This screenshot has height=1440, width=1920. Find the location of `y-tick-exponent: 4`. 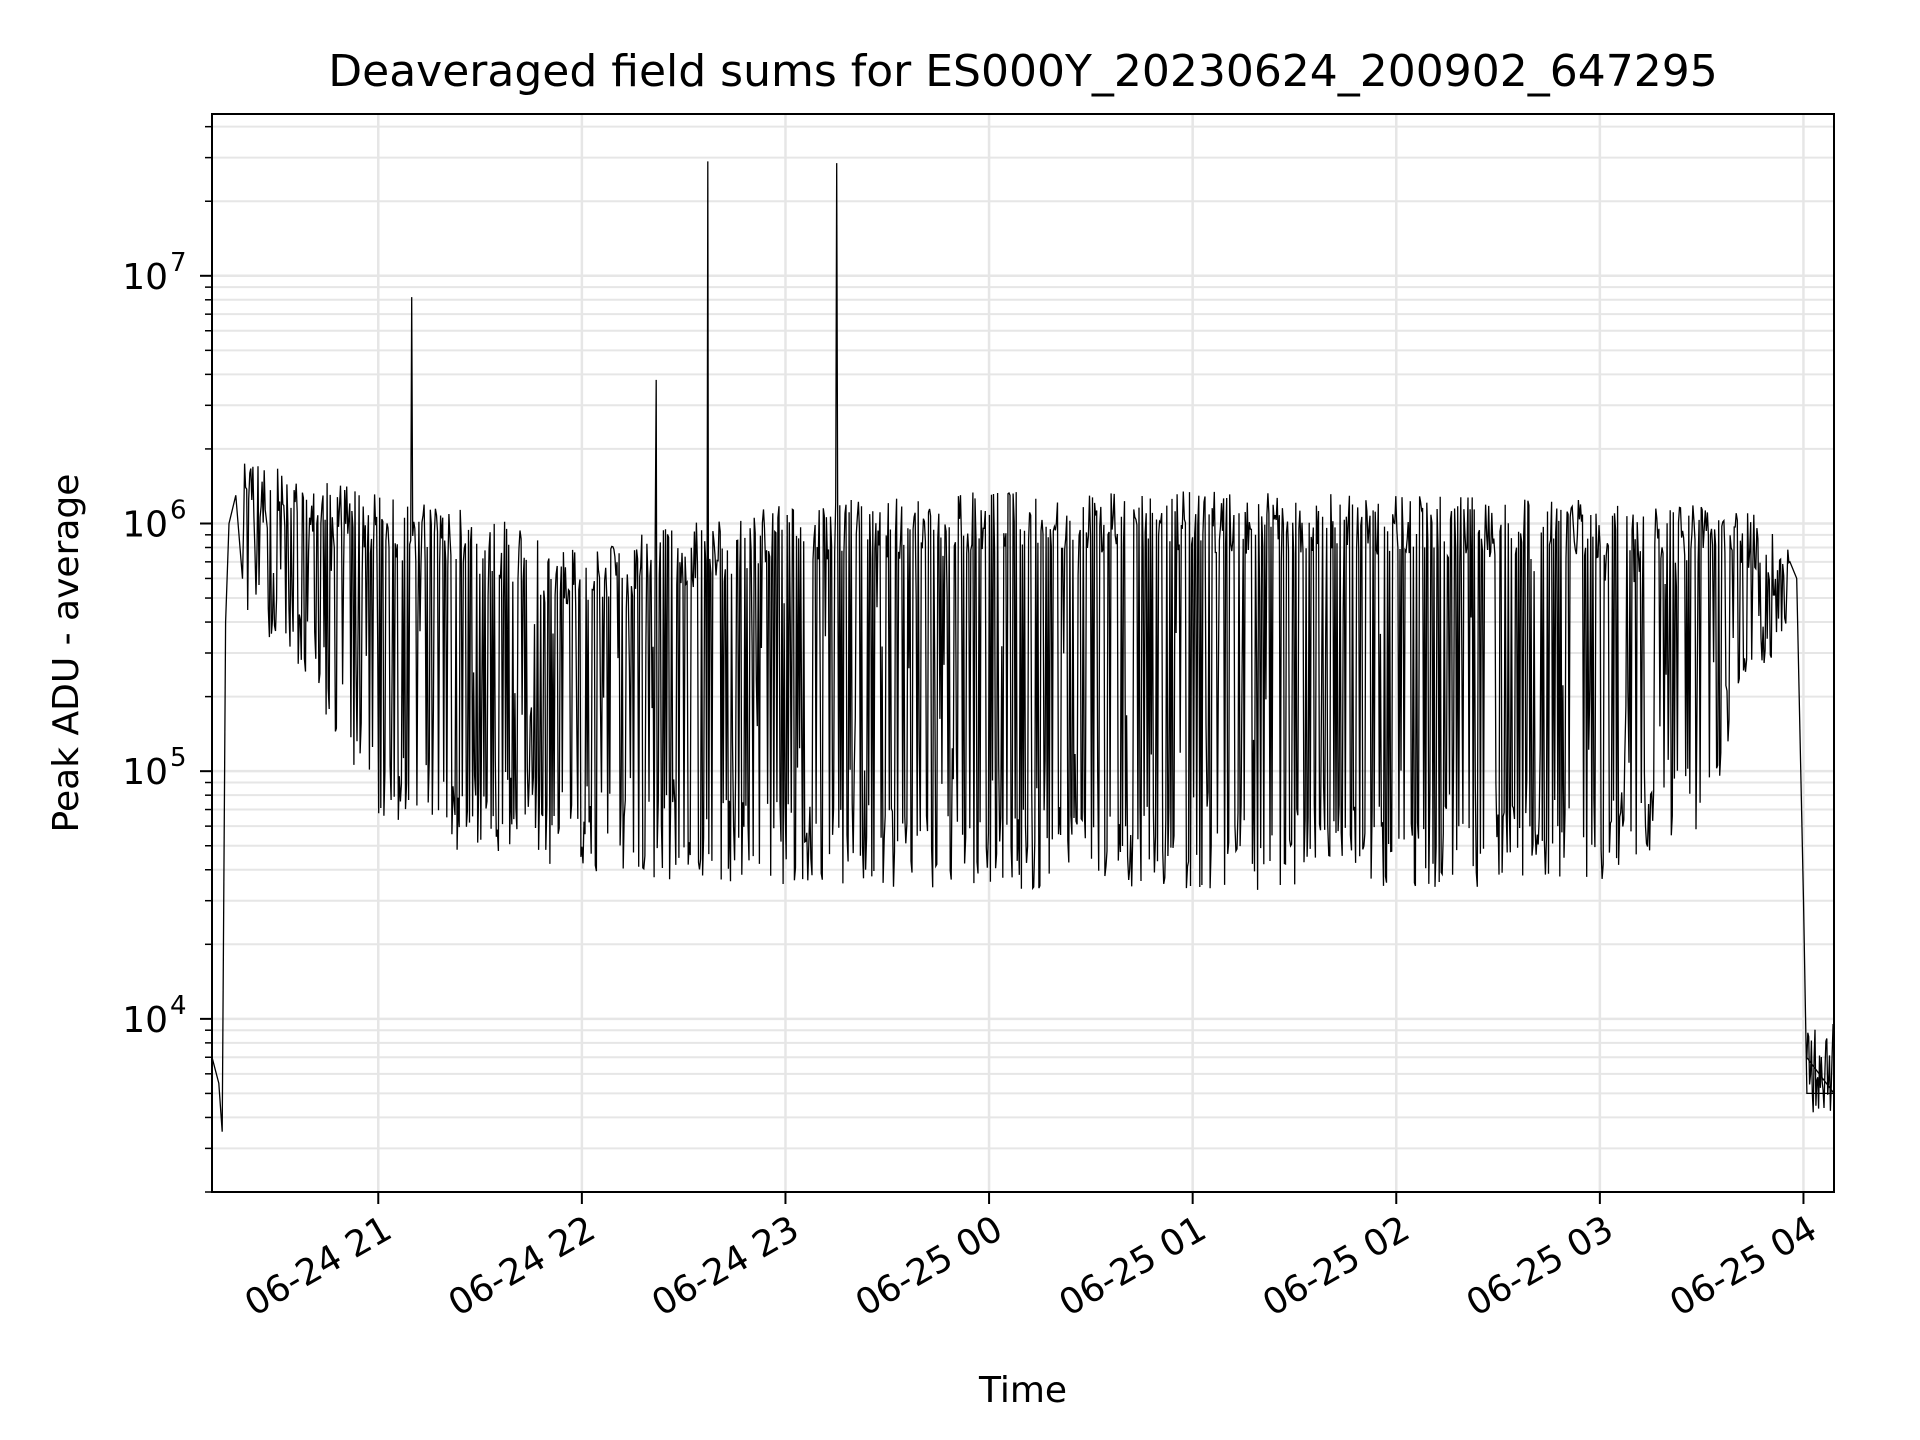

y-tick-exponent: 4 is located at coordinates (178, 1006).